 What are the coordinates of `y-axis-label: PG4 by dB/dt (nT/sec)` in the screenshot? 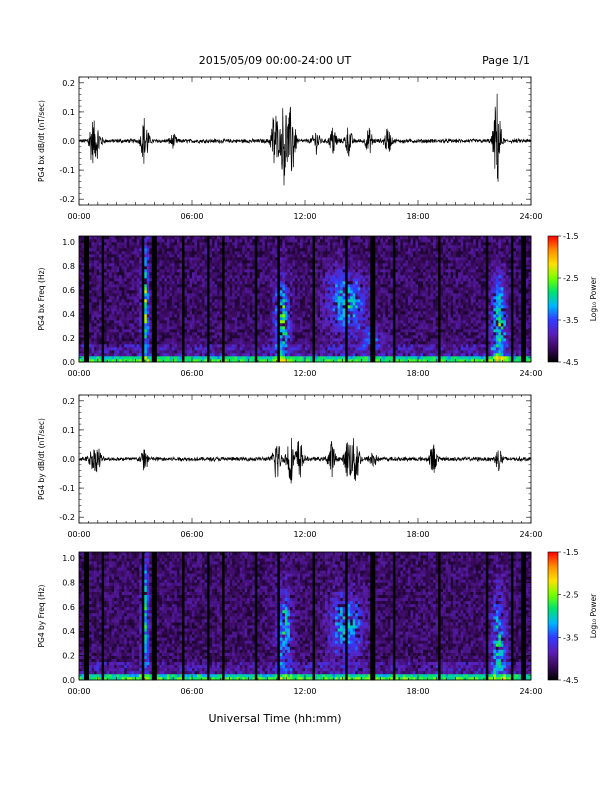 It's located at (41, 459).